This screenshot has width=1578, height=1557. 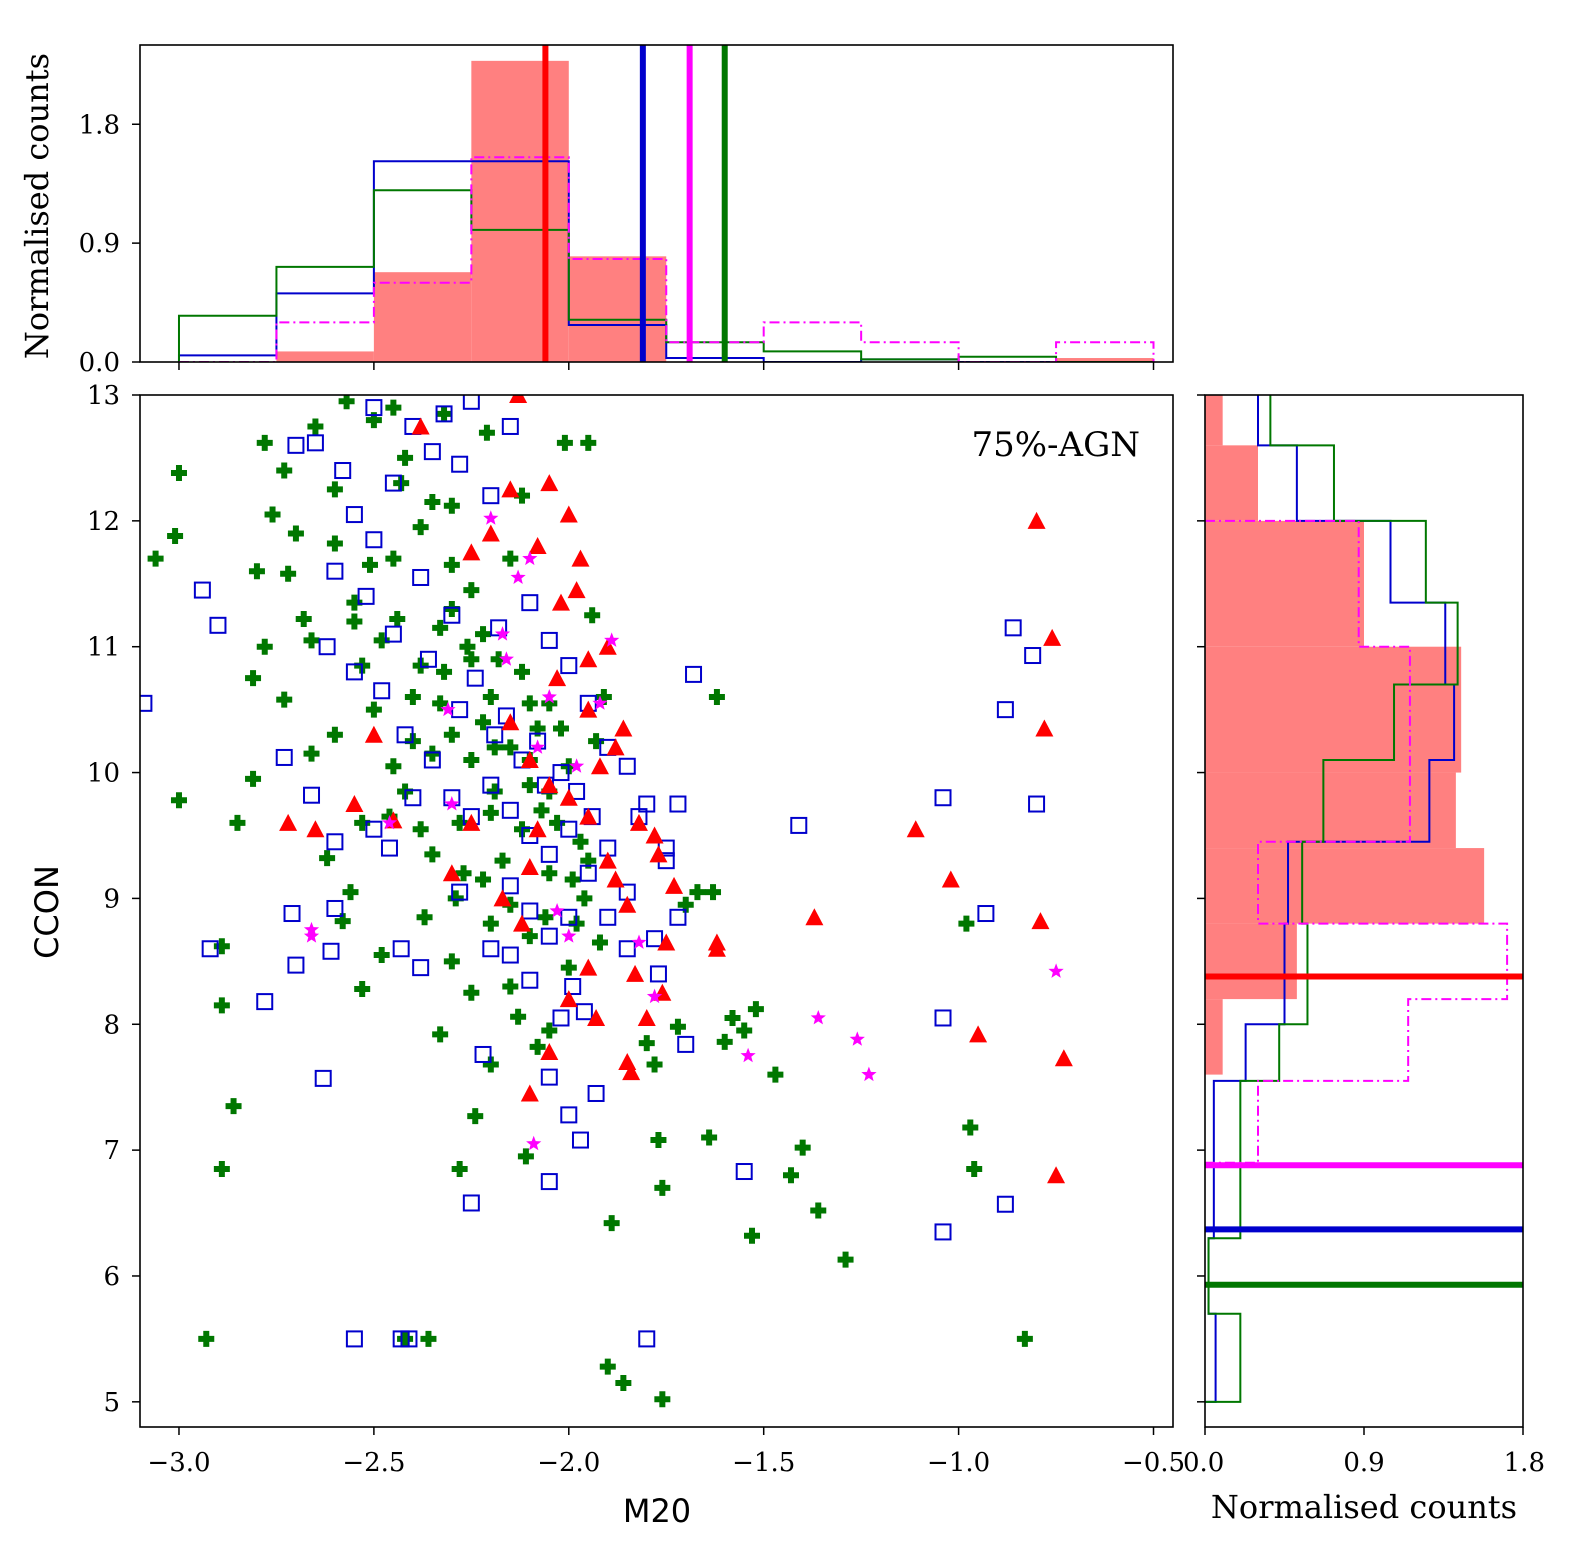 What do you see at coordinates (568, 1463) in the screenshot?
I see `x-tick-label: −2.0` at bounding box center [568, 1463].